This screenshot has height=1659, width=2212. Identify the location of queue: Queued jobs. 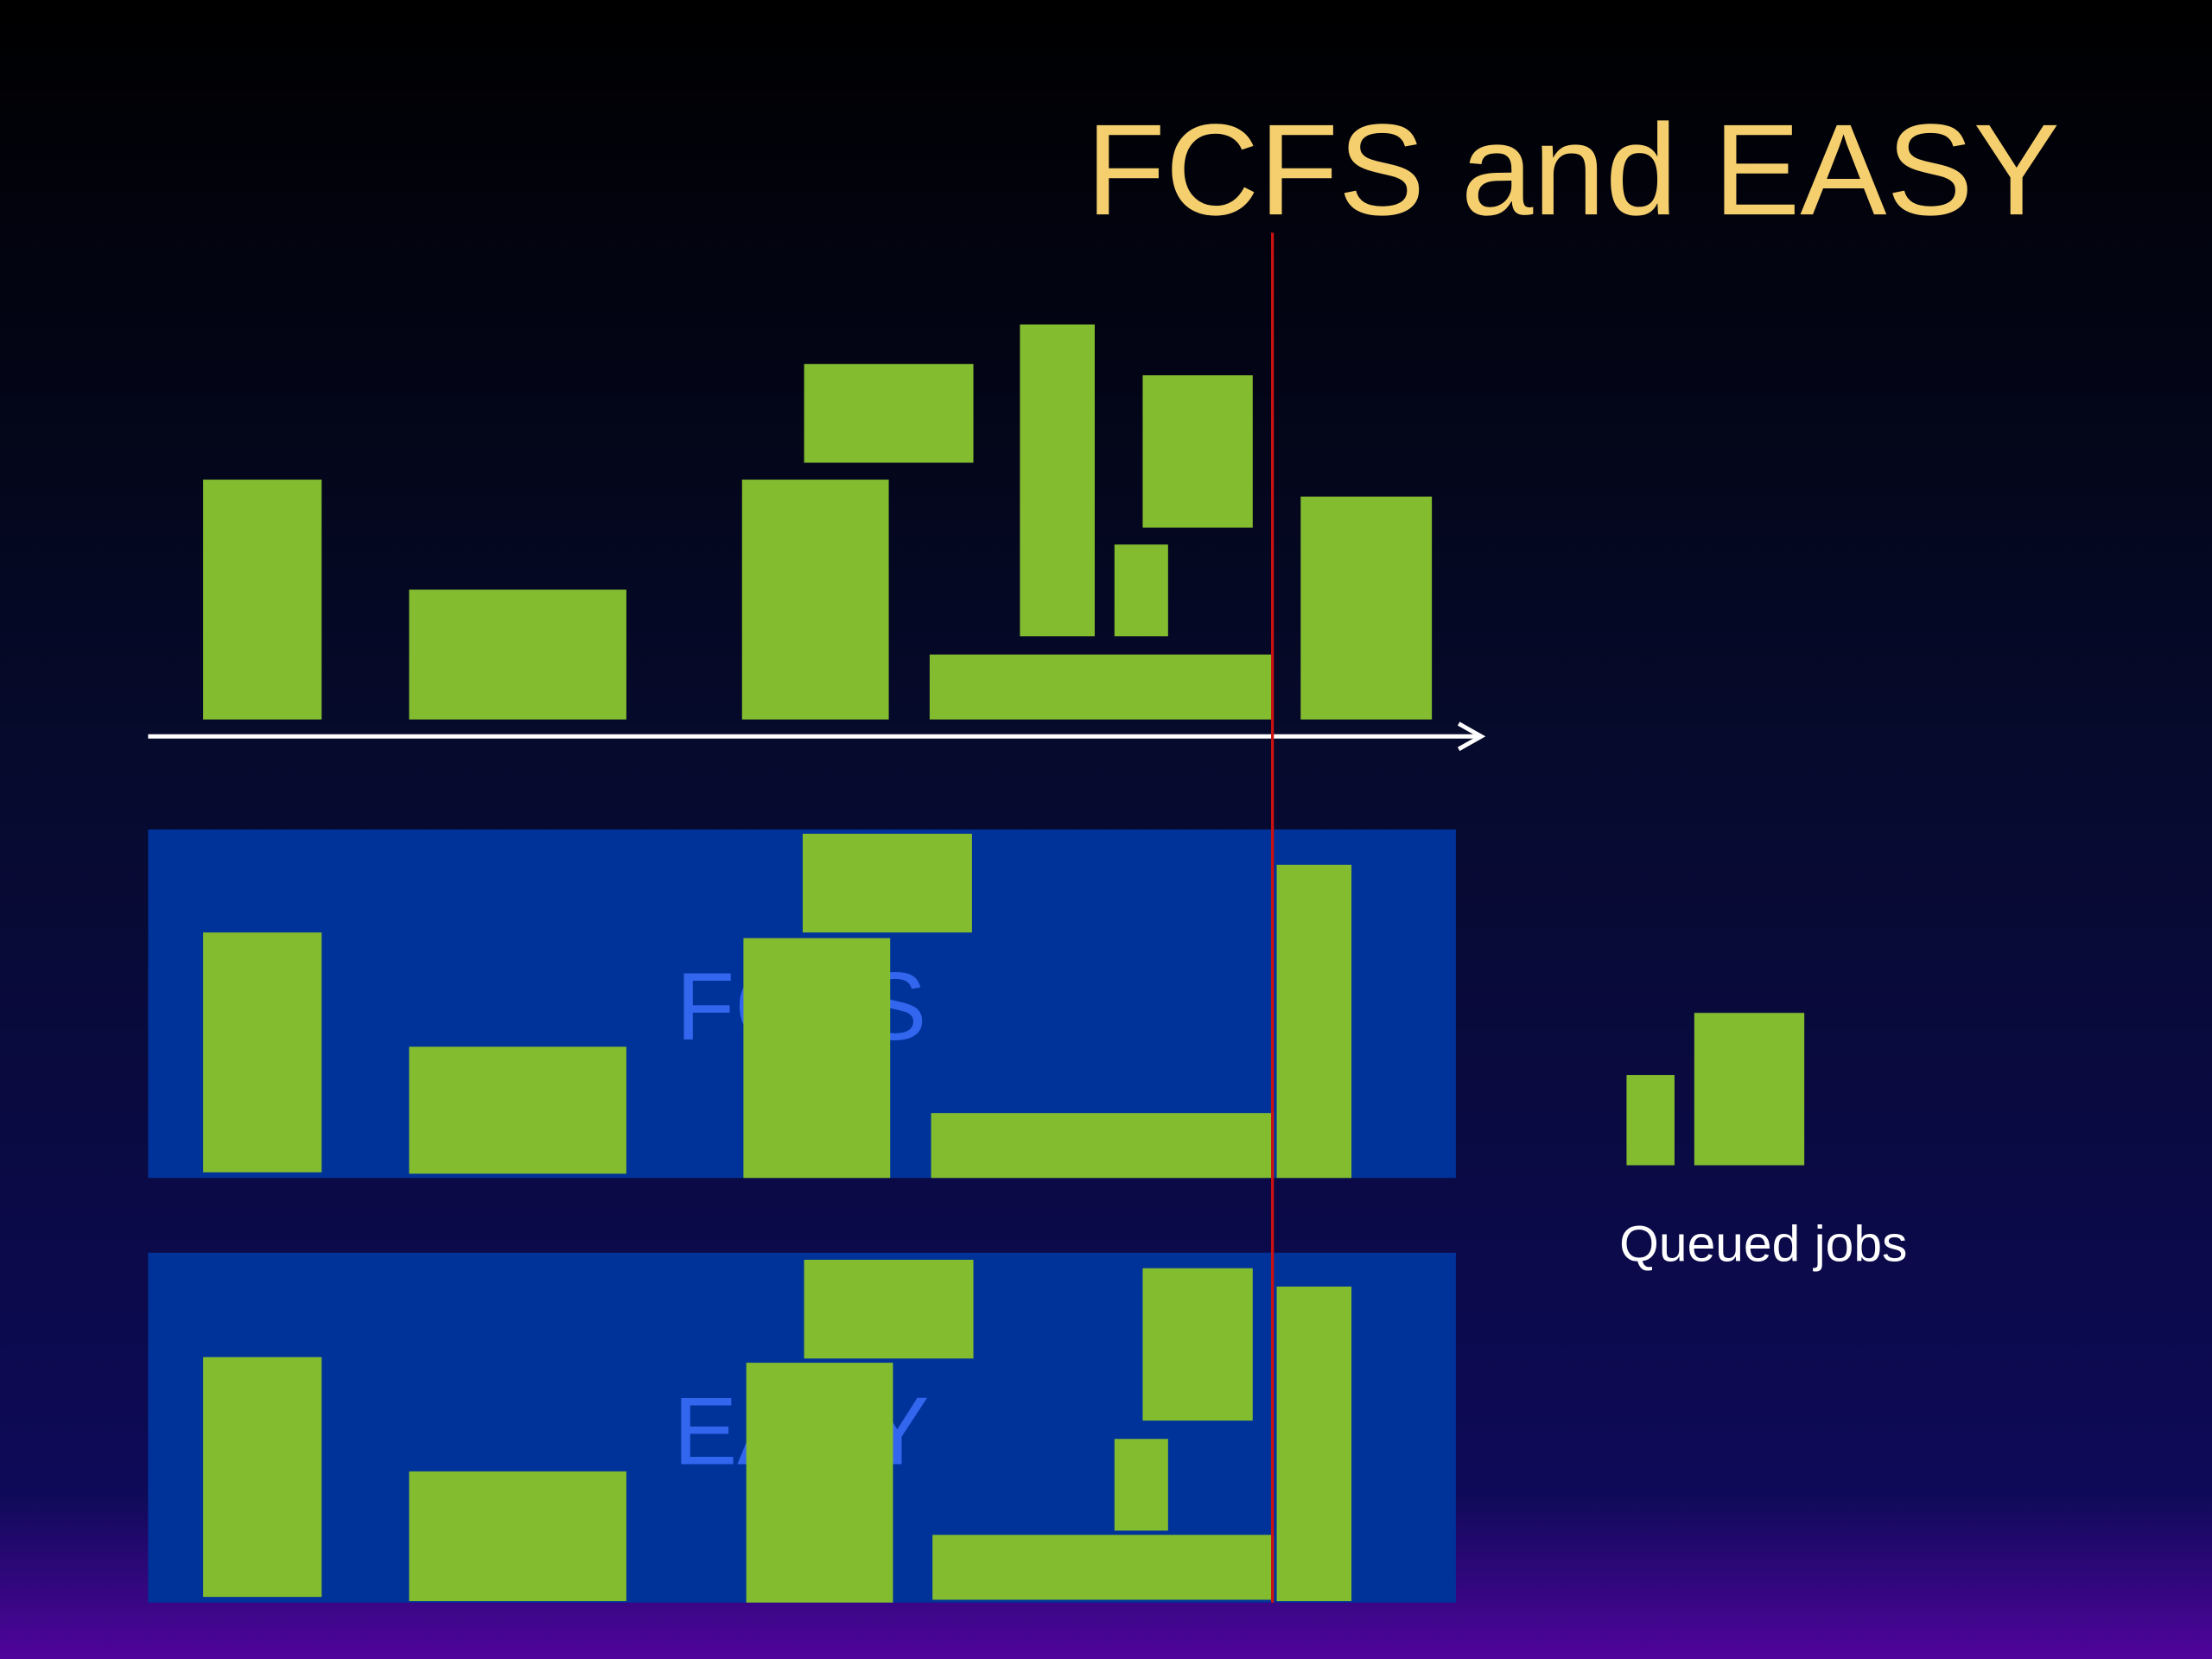
(1763, 1143).